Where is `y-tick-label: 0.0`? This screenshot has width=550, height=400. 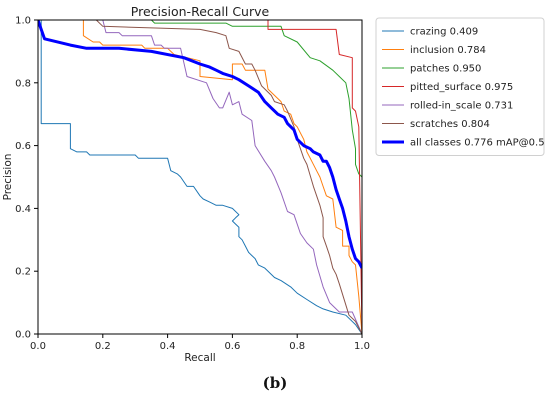 y-tick-label: 0.0 is located at coordinates (23, 335).